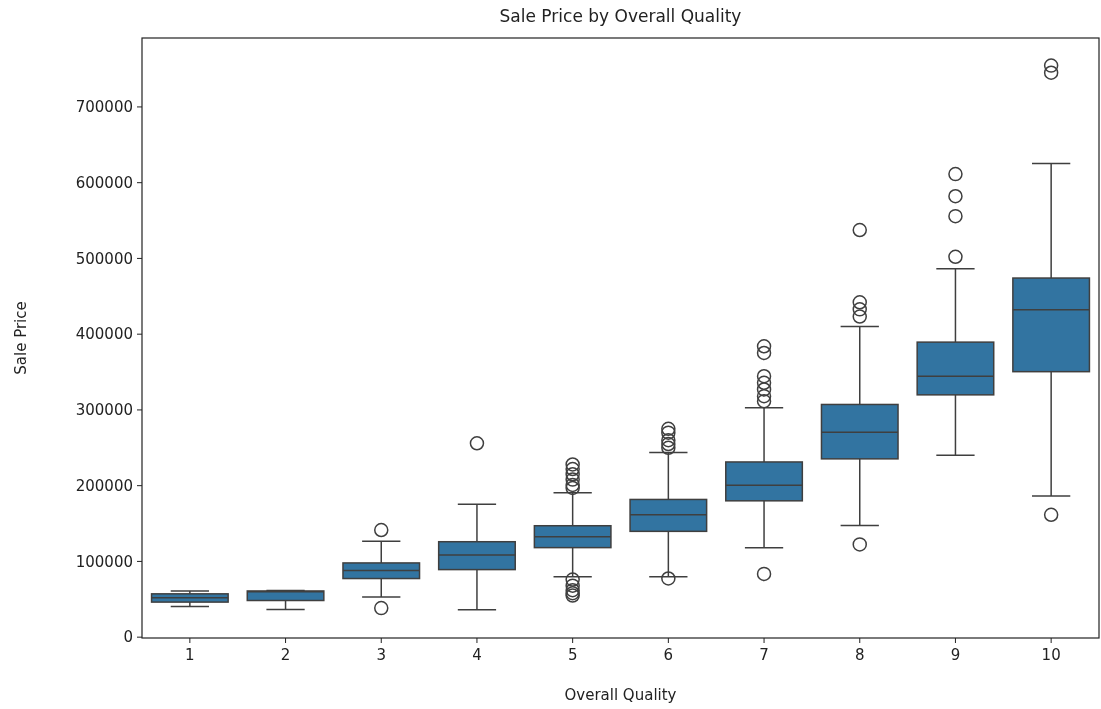  What do you see at coordinates (620, 16) in the screenshot?
I see `chart-title: Sale Price by Overall Quality` at bounding box center [620, 16].